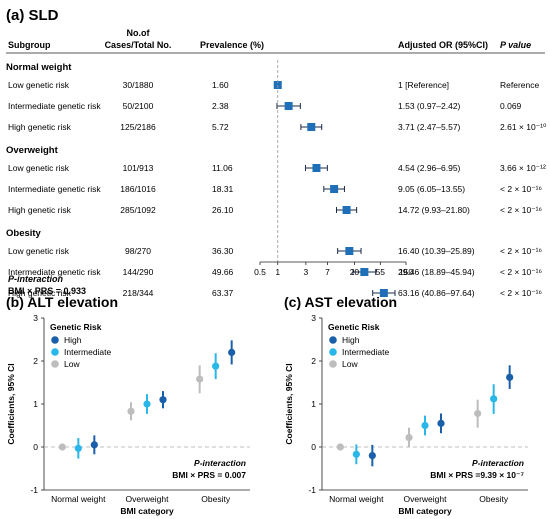 The image size is (550, 519). I want to click on header-cases-line1: No.of, so click(139, 33).